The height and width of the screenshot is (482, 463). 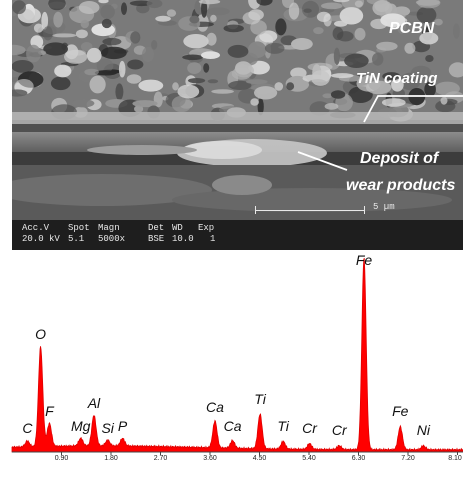 I want to click on x-tick-label: 8.10, so click(x=455, y=458).